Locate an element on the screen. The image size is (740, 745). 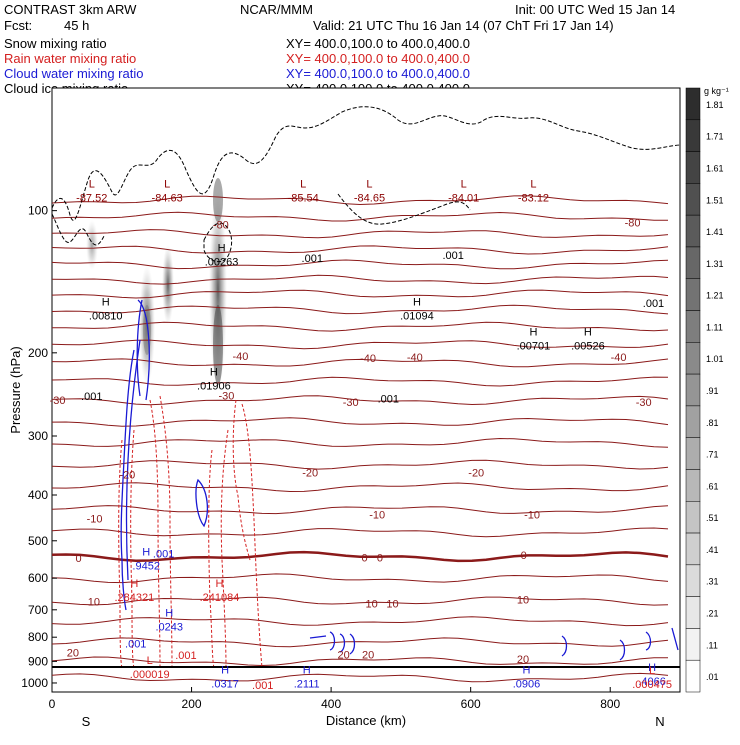
y-tick-label: 800 is located at coordinates (38, 637).